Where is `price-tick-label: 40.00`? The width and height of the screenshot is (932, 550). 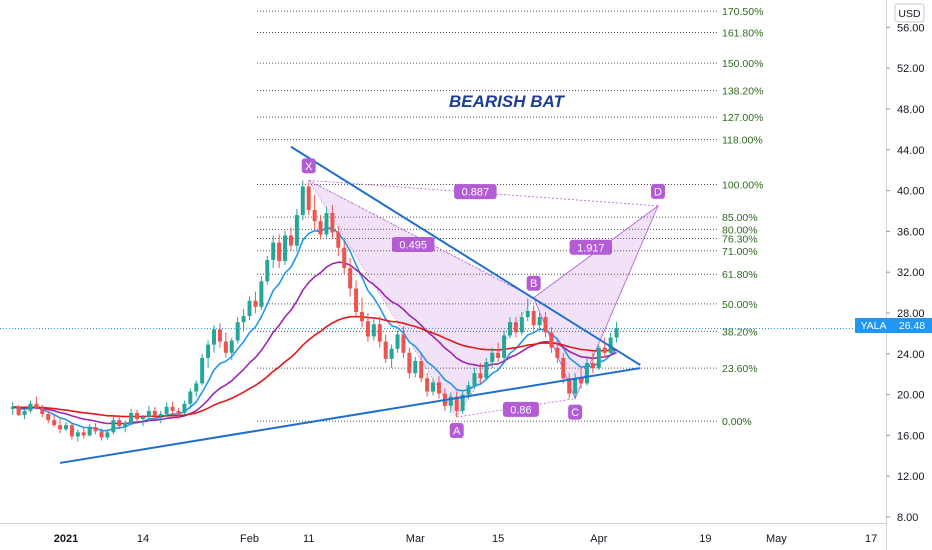 price-tick-label: 40.00 is located at coordinates (911, 192).